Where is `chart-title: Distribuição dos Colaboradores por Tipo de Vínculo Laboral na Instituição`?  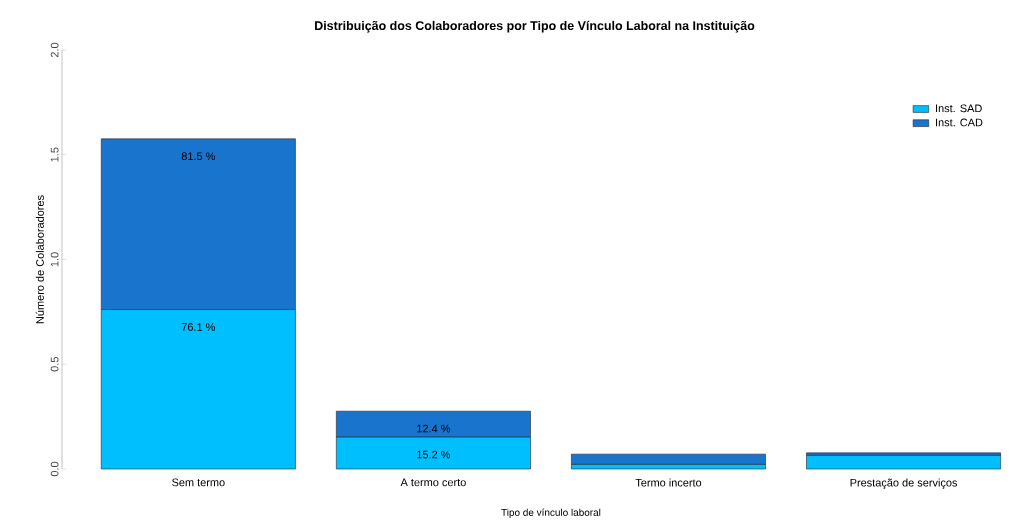 chart-title: Distribuição dos Colaboradores por Tipo de Vínculo Laboral na Instituição is located at coordinates (535, 26).